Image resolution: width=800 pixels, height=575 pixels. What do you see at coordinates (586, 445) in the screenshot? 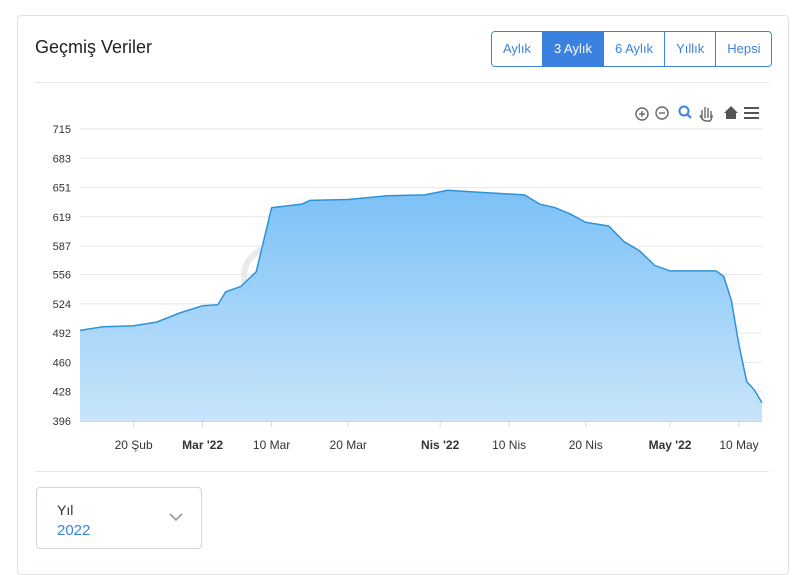
I see `x-tick-label: 20 Nis` at bounding box center [586, 445].